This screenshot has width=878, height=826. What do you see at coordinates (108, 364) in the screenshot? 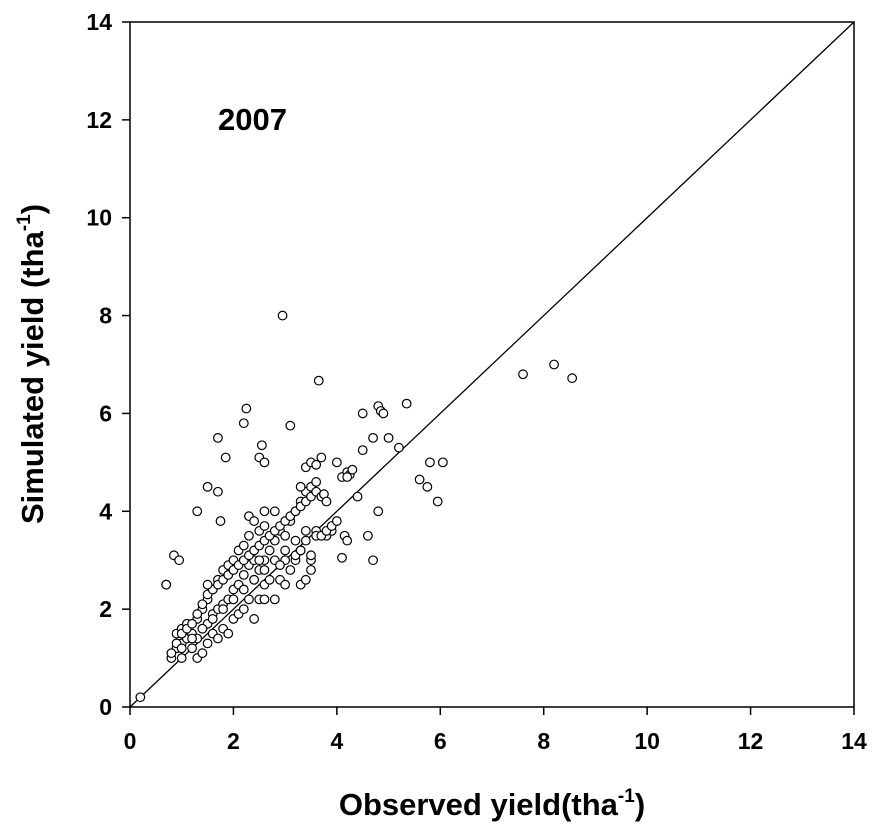
I see `y-axis-ticks: 0 2 4 6 8 10 12 14` at bounding box center [108, 364].